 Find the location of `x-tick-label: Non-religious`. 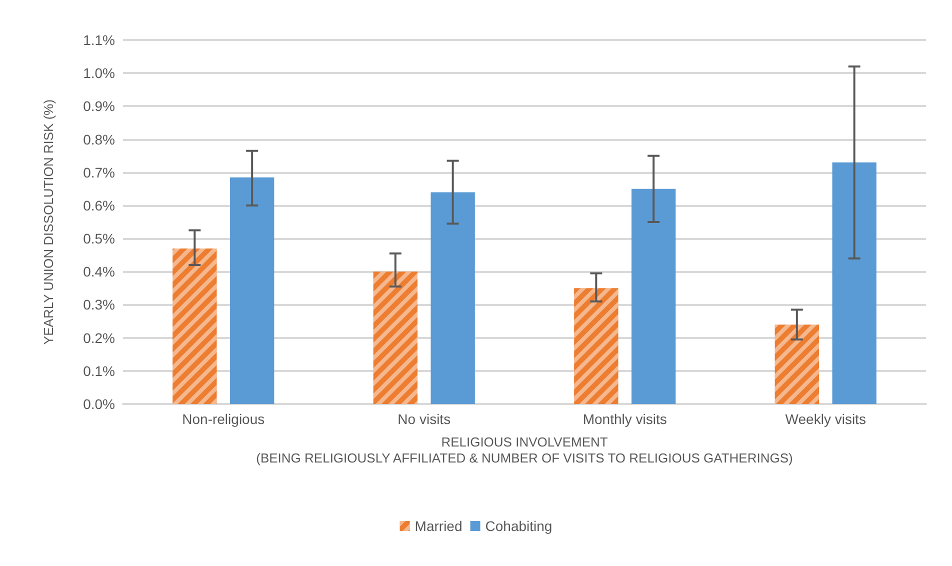

x-tick-label: Non-religious is located at coordinates (223, 419).